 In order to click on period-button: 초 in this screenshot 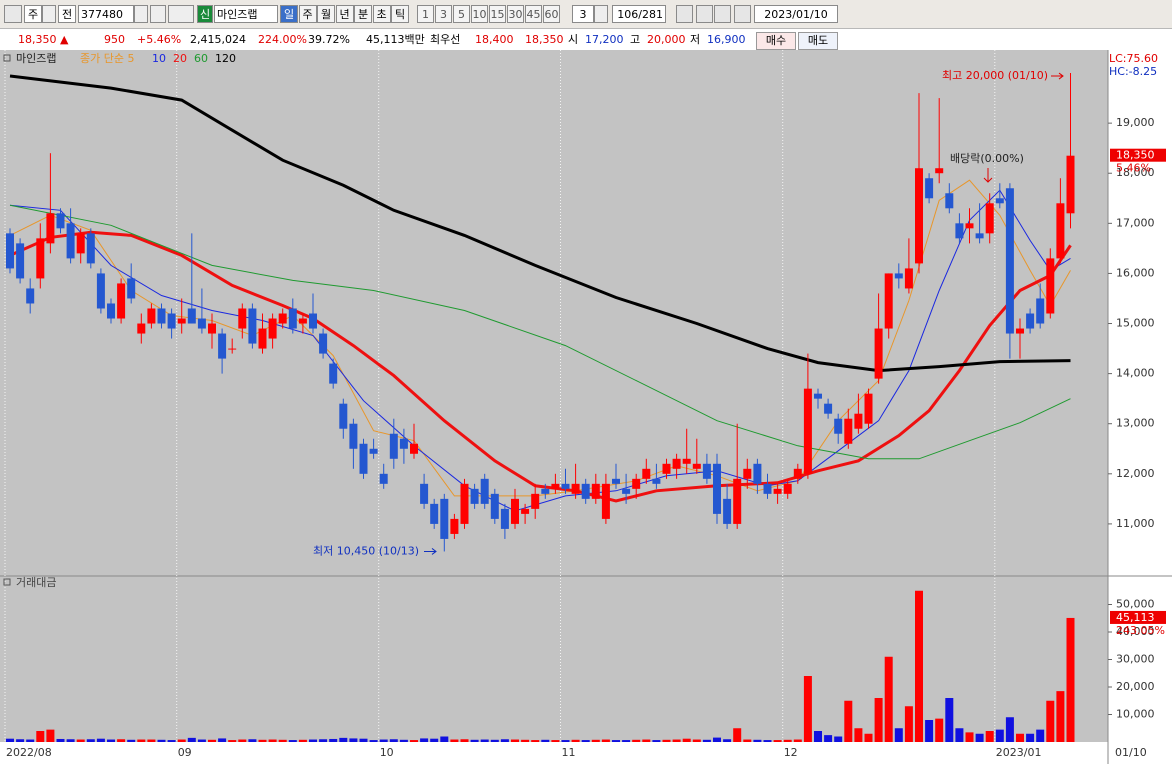, I will do `click(381, 14)`.